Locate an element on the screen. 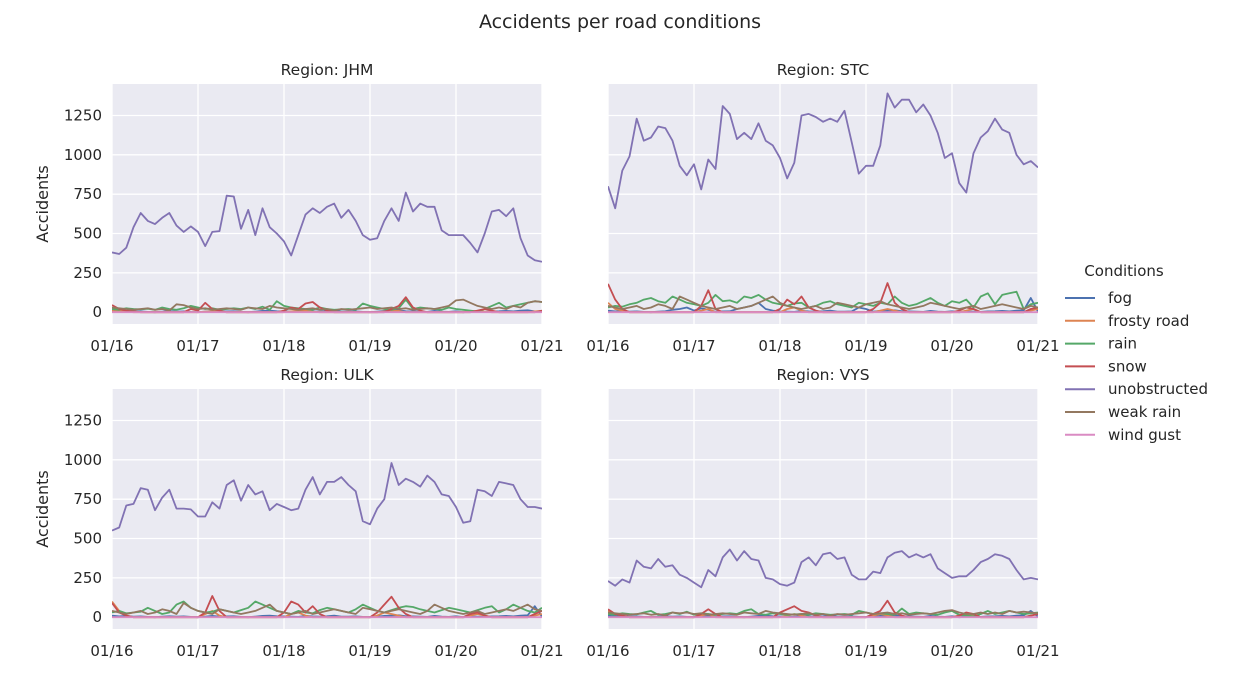 This screenshot has width=1240, height=700. legend-item: fog is located at coordinates (1098, 298).